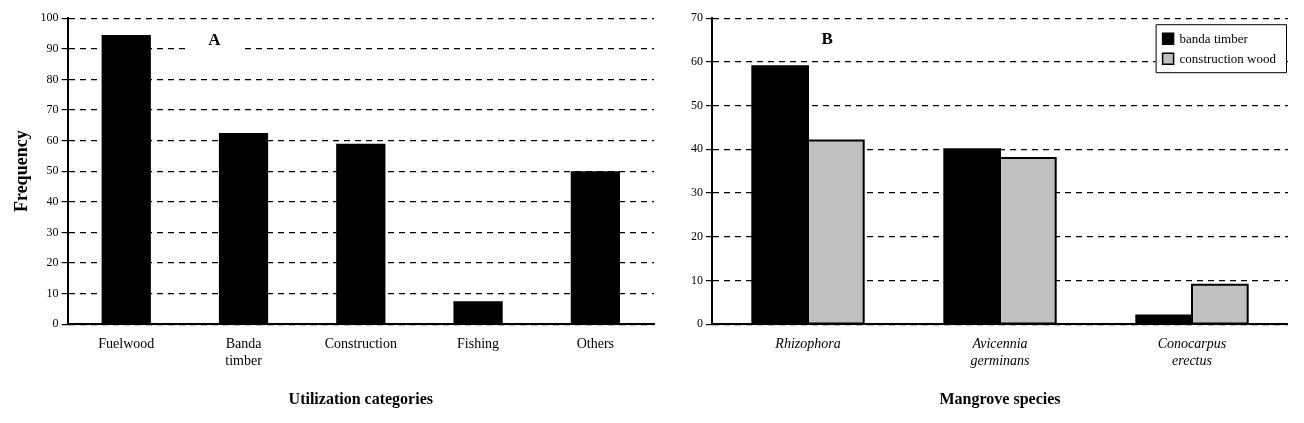  I want to click on text: B, so click(827, 38).